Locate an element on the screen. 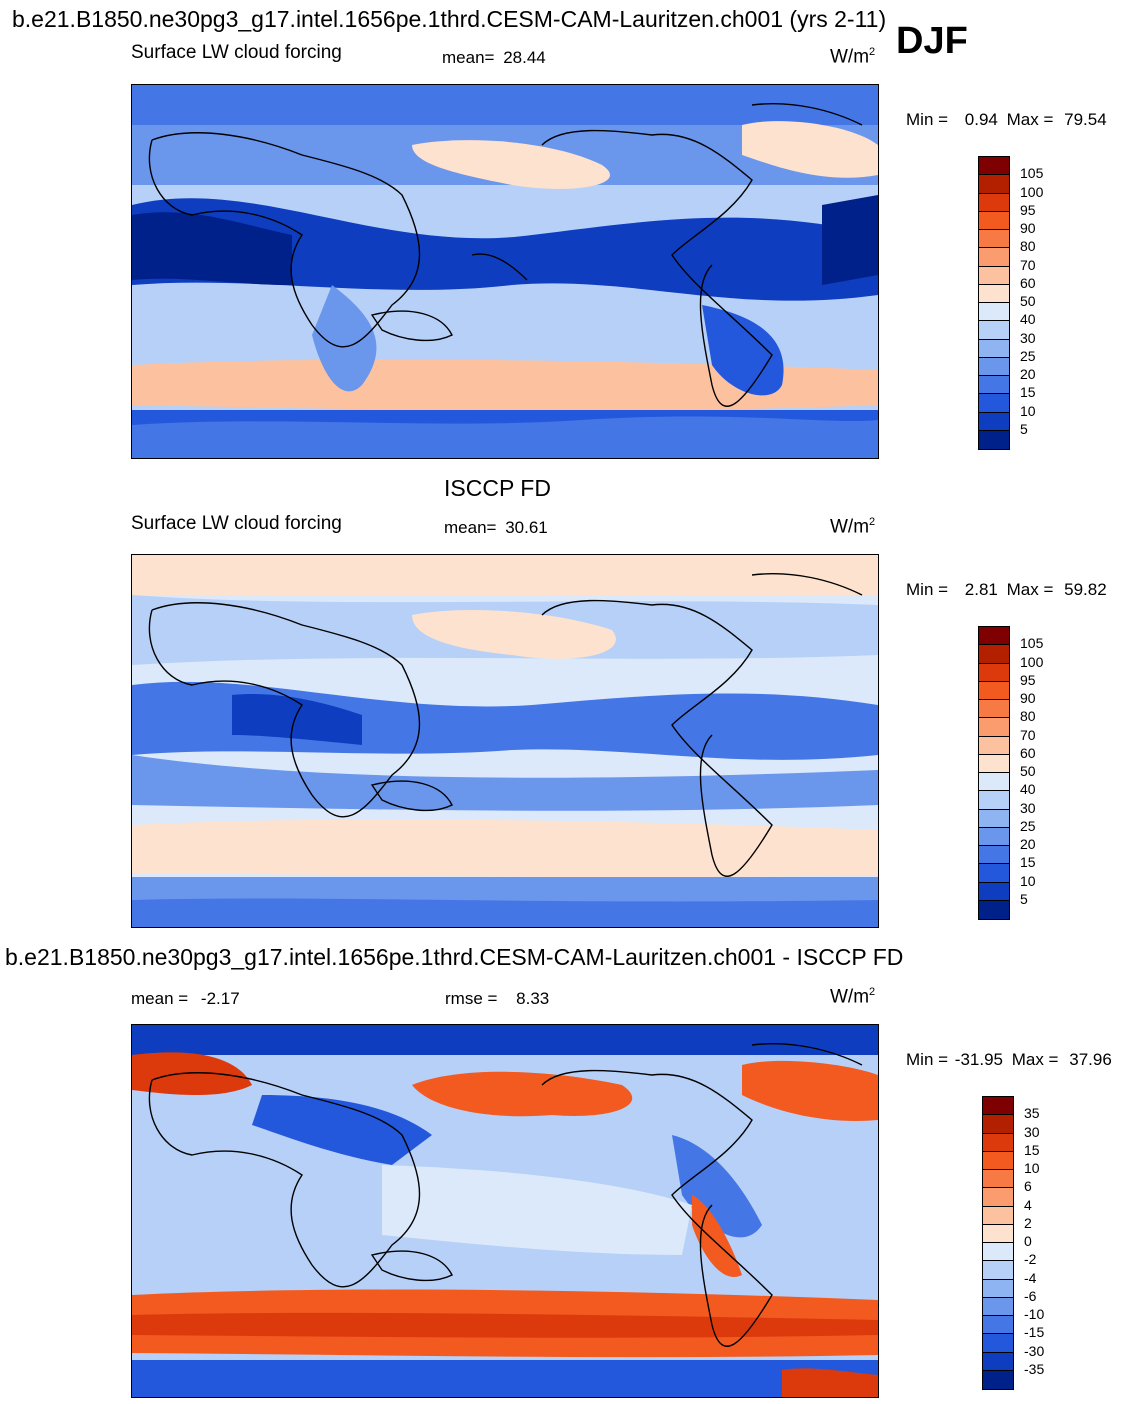 Image resolution: width=1127 pixels, height=1404 pixels. panel2-mean: mean= 30.61 is located at coordinates (496, 528).